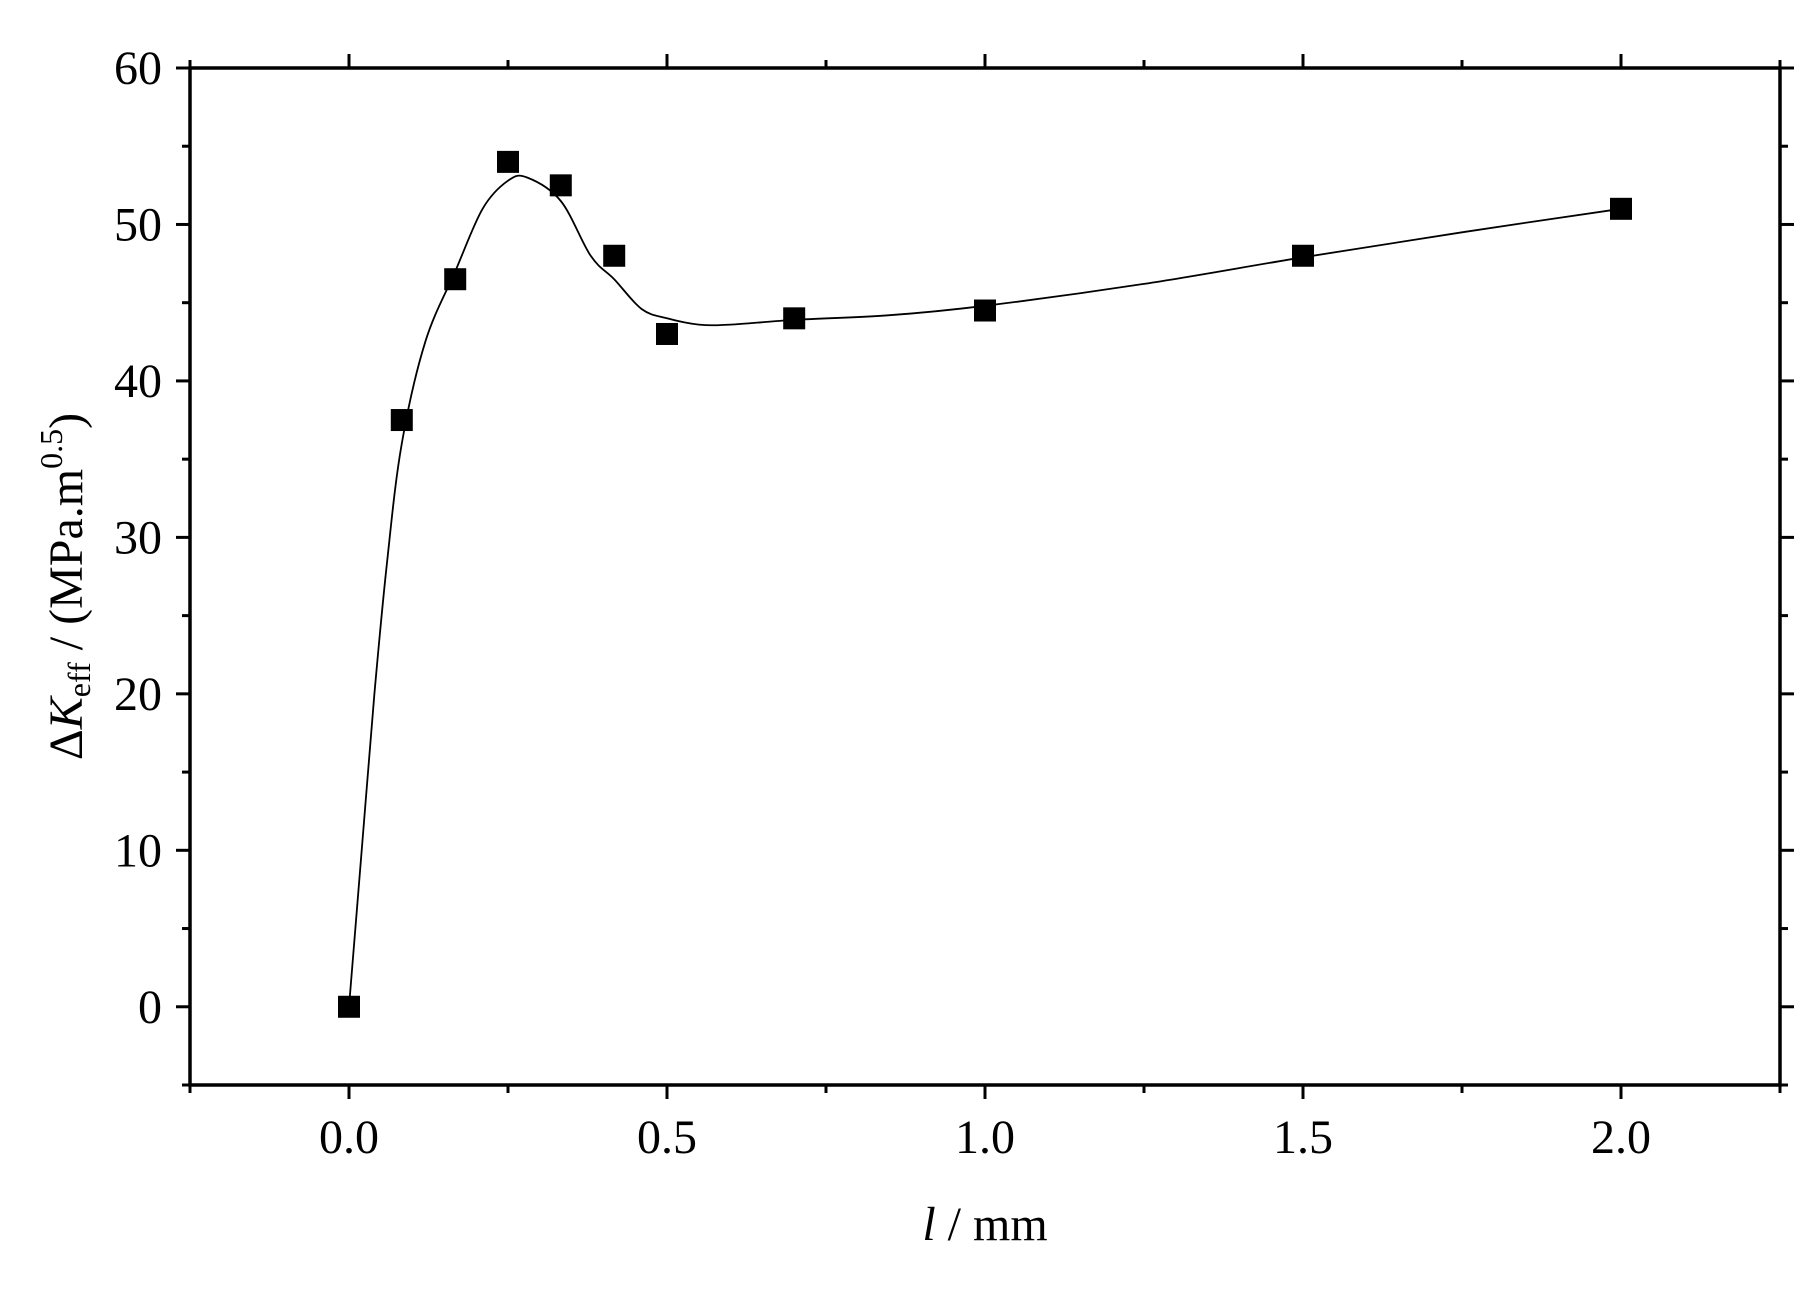  I want to click on x-axis-title-symbol: l, so click(928, 1224).